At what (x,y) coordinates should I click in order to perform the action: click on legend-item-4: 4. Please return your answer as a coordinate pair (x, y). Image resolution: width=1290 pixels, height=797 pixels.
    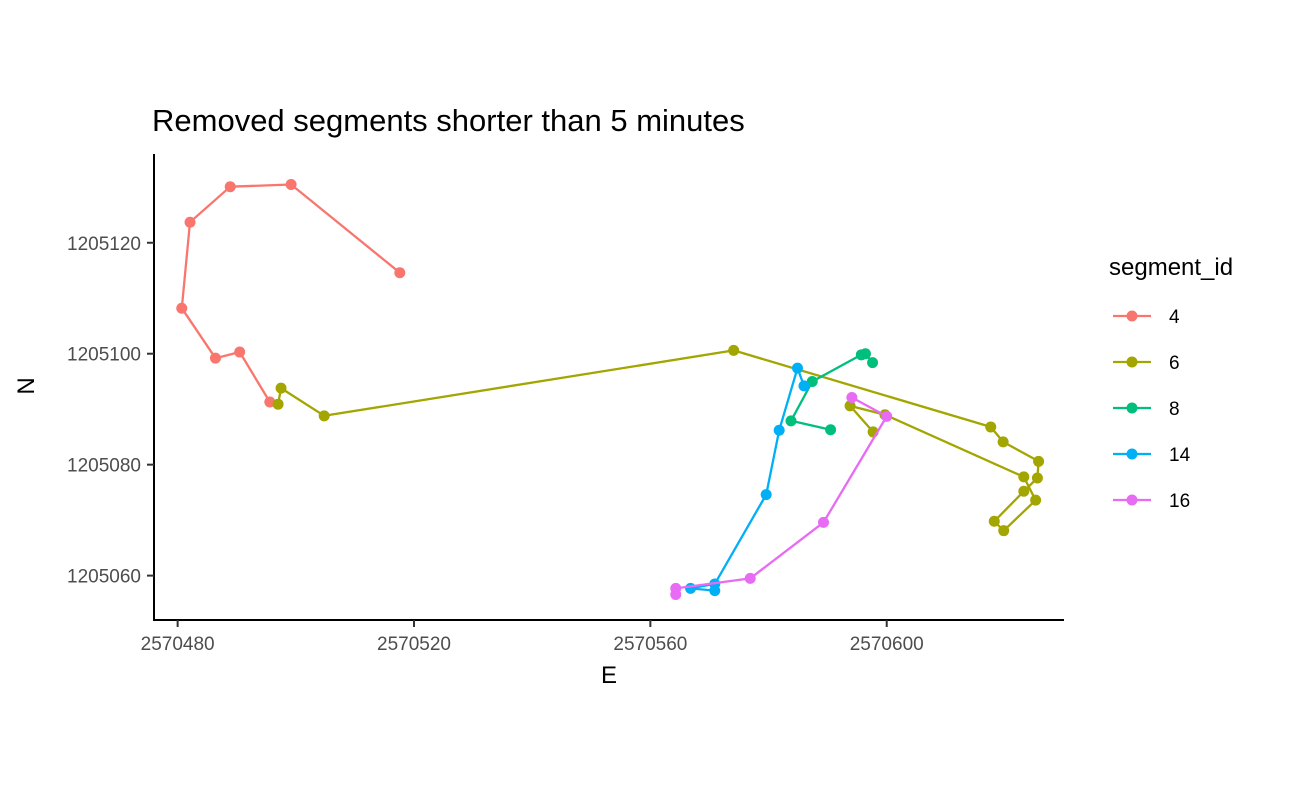
    Looking at the image, I should click on (1146, 317).